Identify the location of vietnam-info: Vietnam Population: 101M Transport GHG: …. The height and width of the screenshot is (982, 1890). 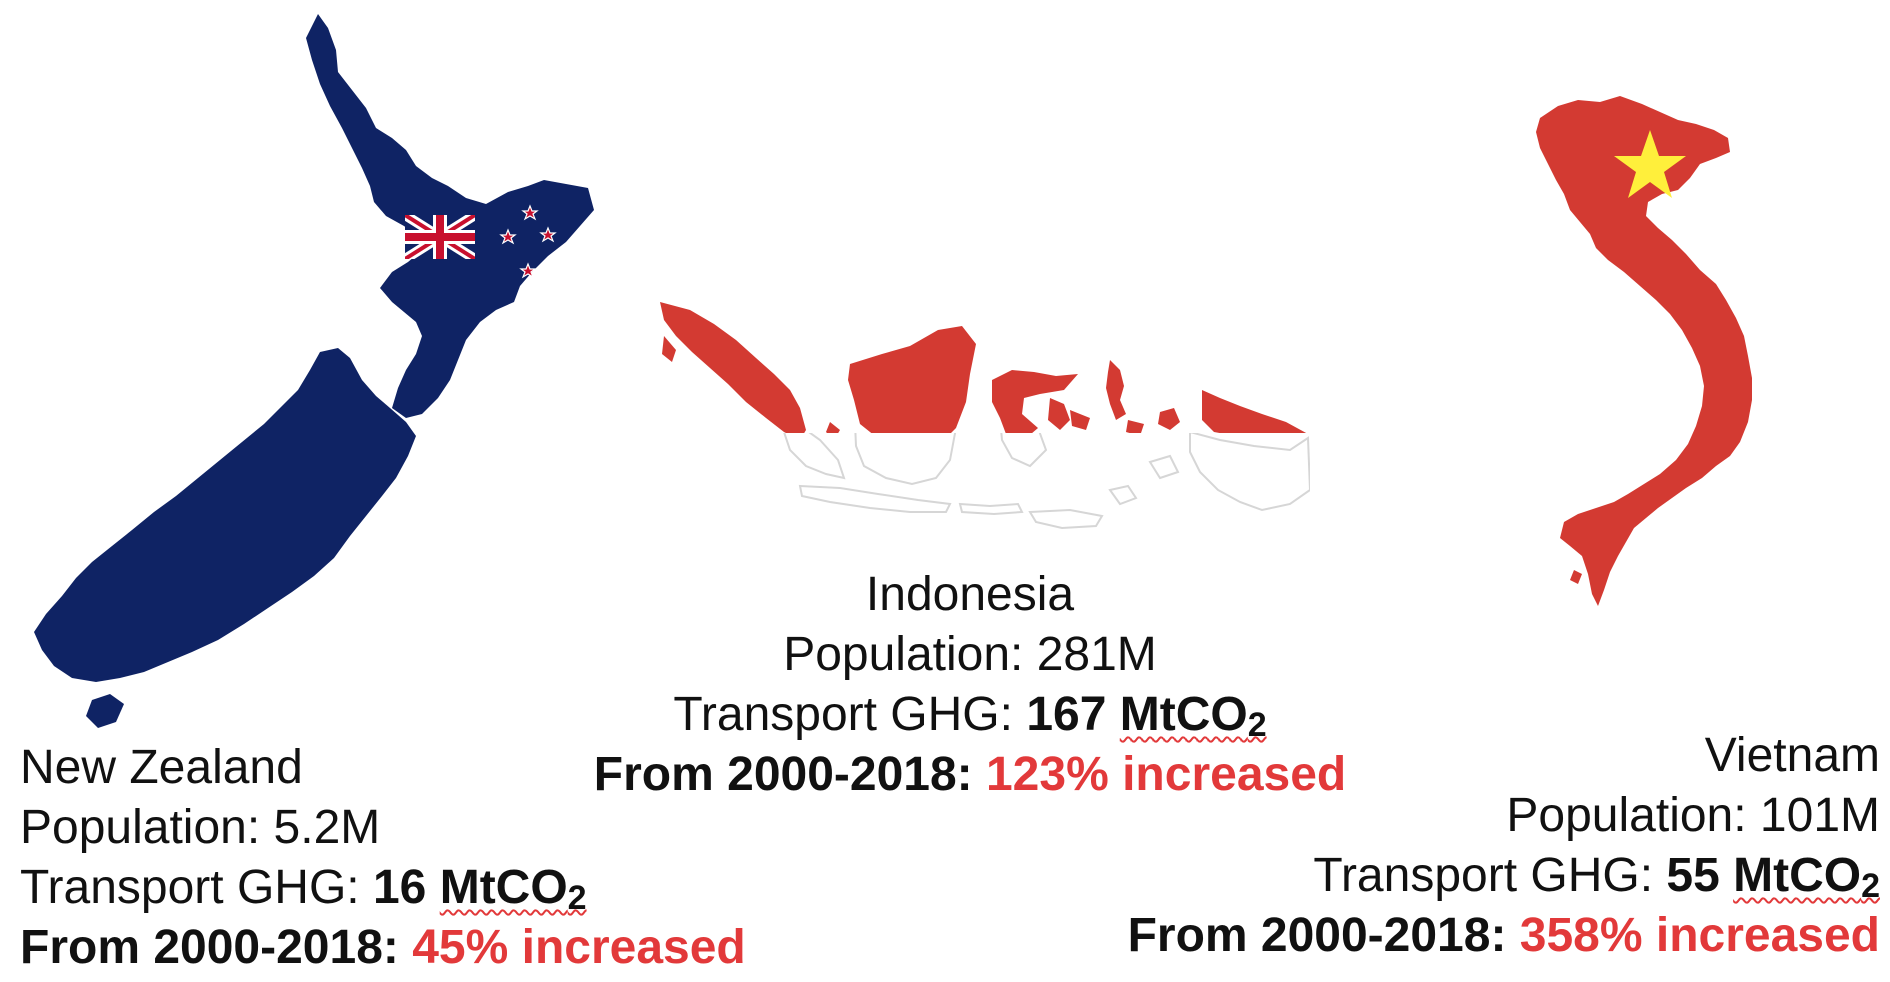
(1504, 846).